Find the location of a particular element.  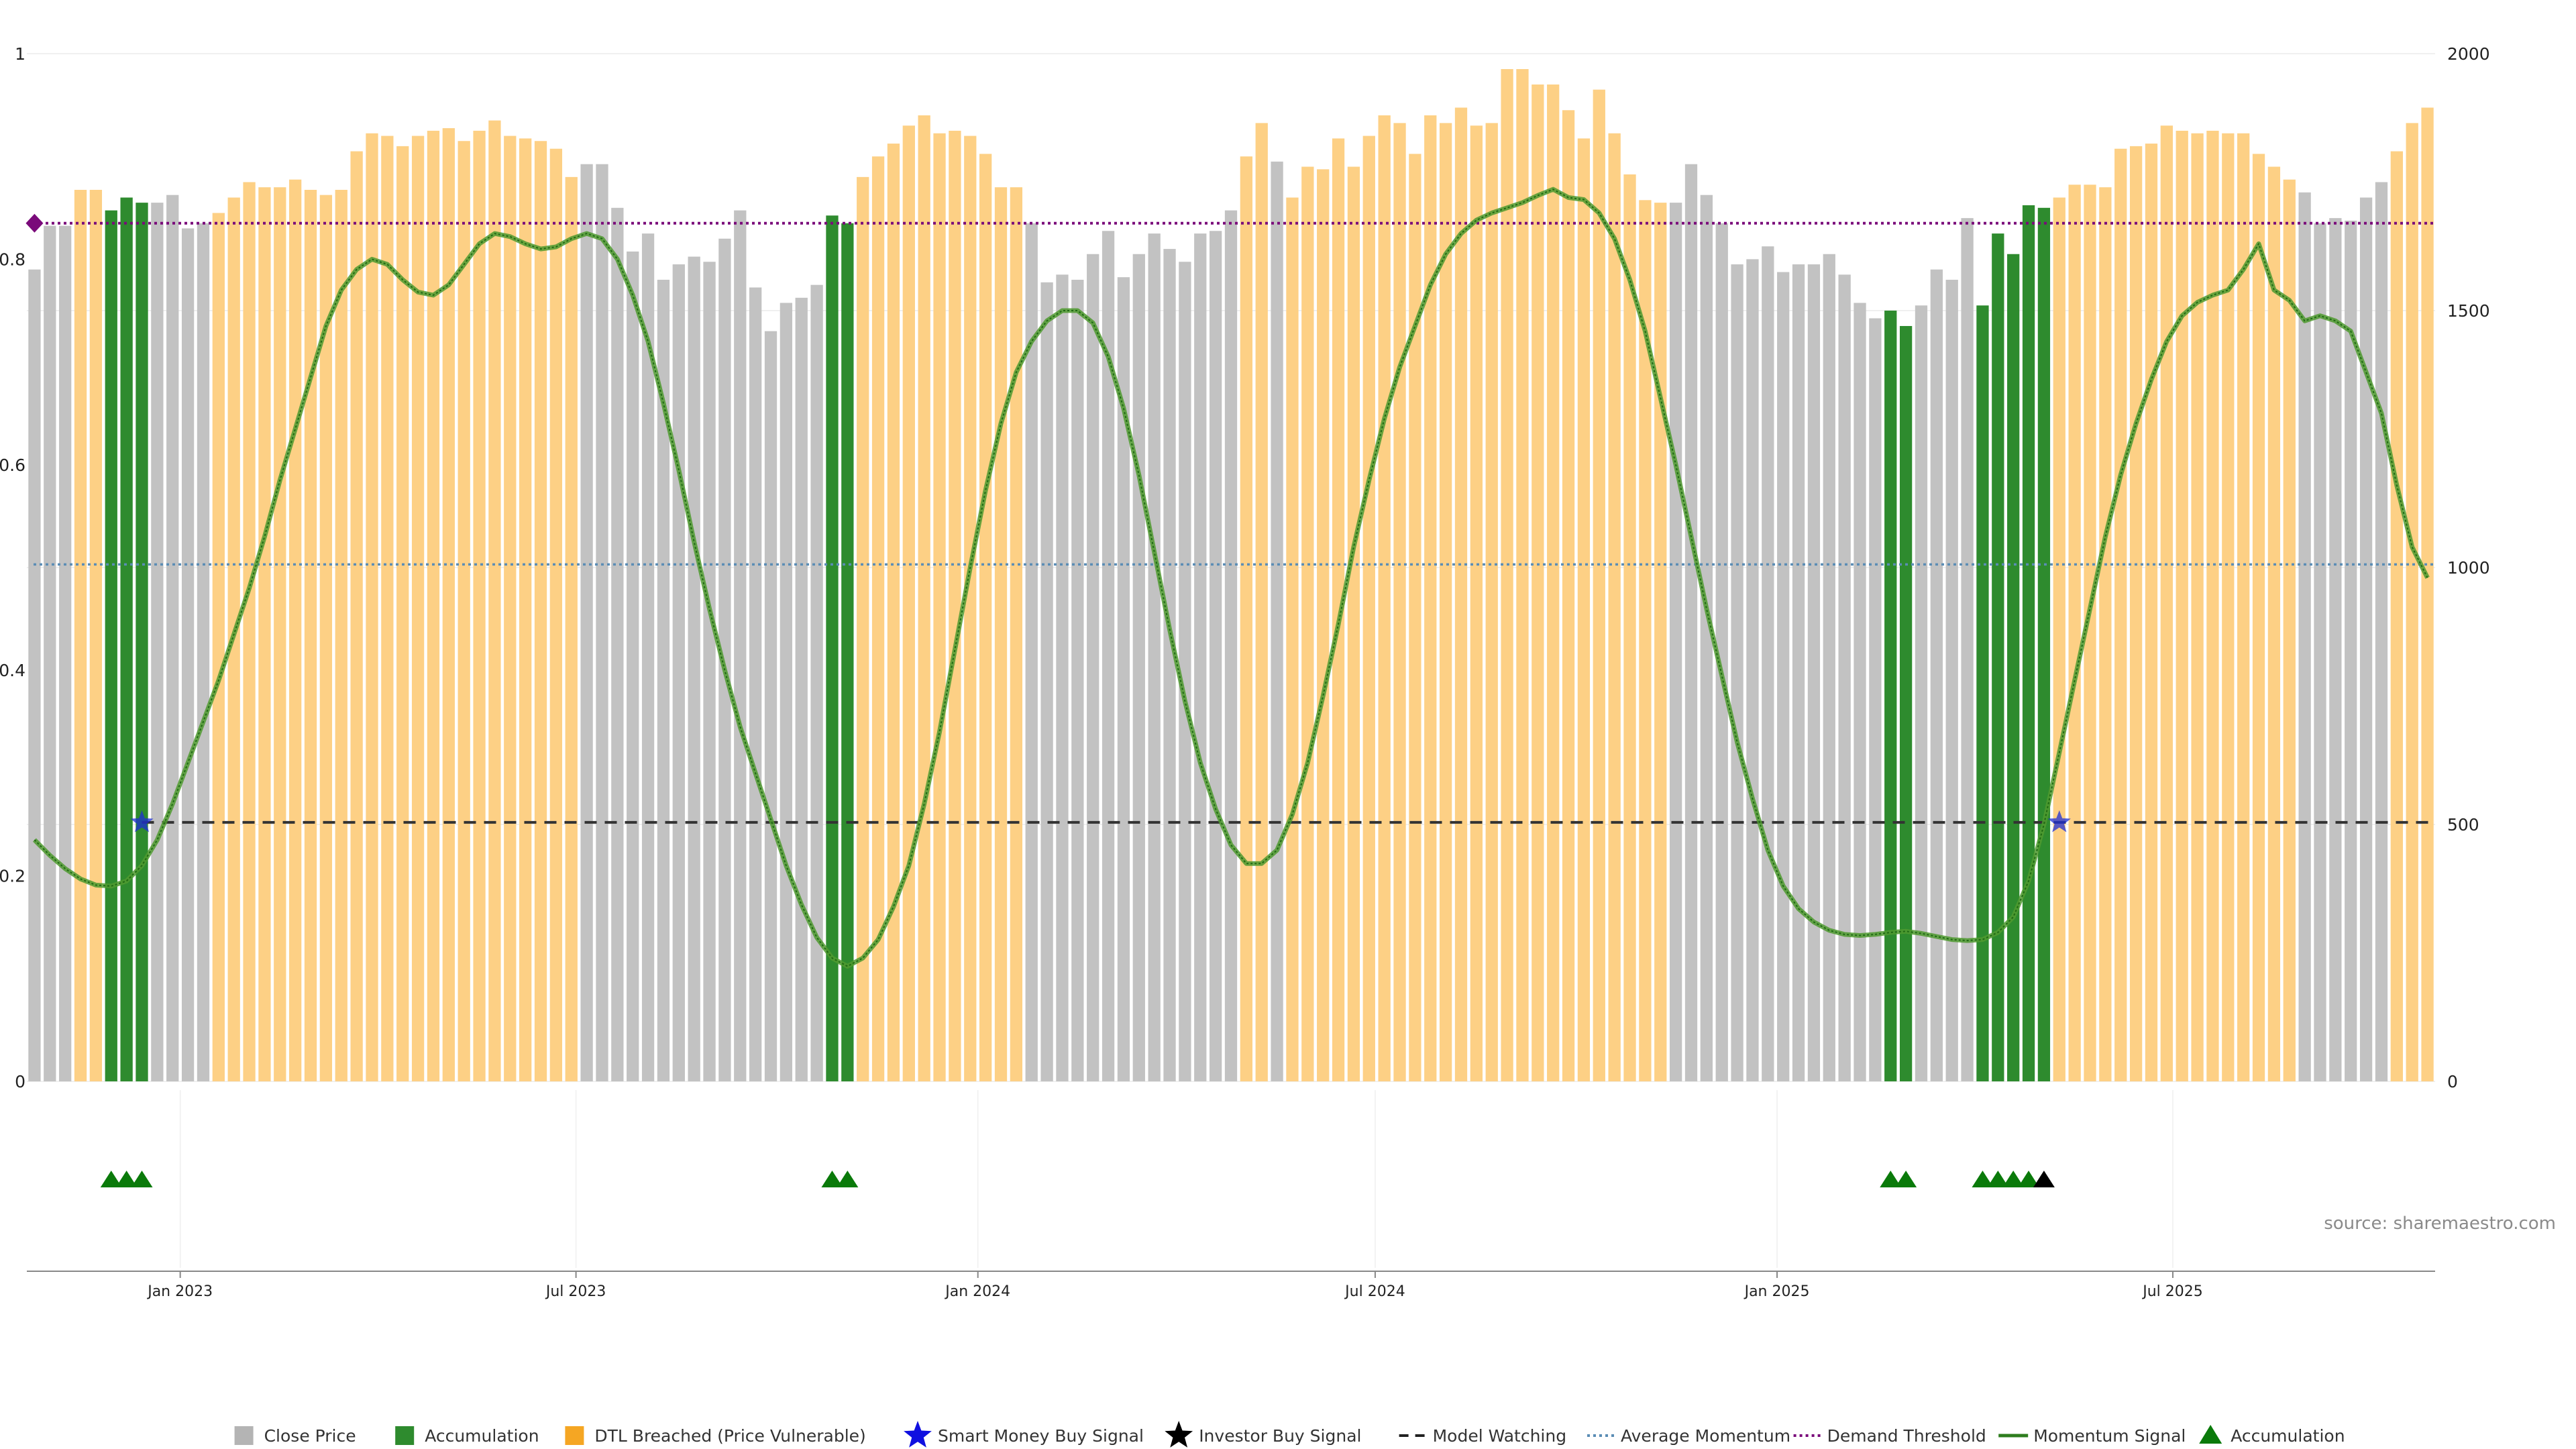

legend-label: Close Price is located at coordinates (310, 1436).